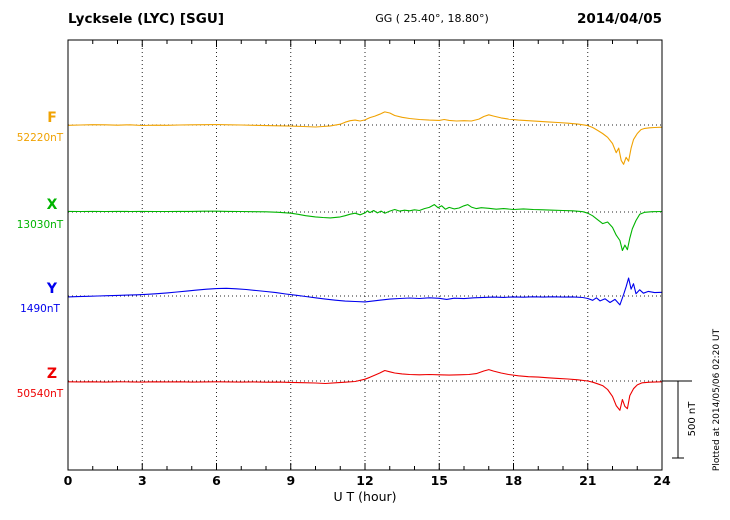 The height and width of the screenshot is (520, 730). What do you see at coordinates (142, 480) in the screenshot?
I see `x-tick-label-3: 3` at bounding box center [142, 480].